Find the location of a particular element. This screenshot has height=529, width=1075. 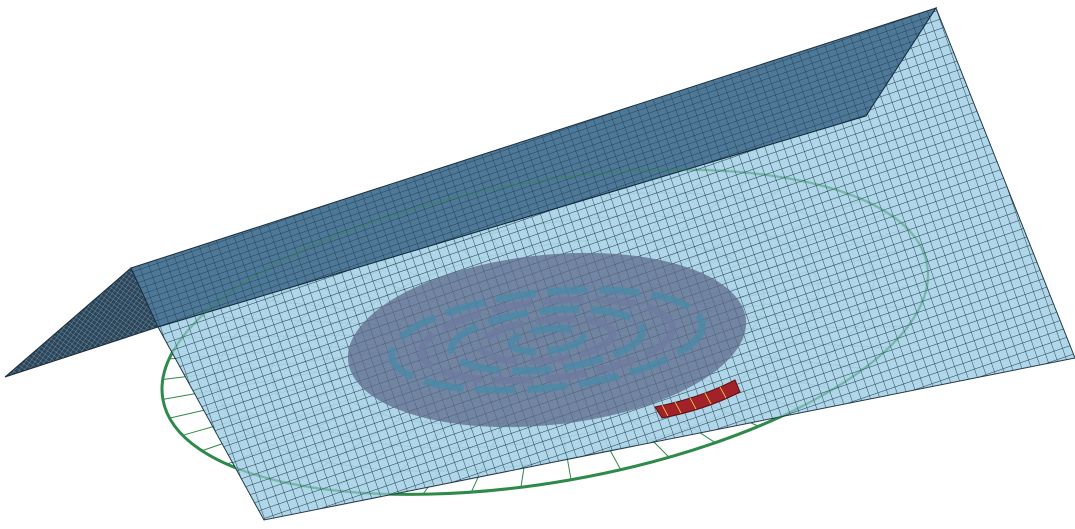

circular-impression is located at coordinates (547, 340).